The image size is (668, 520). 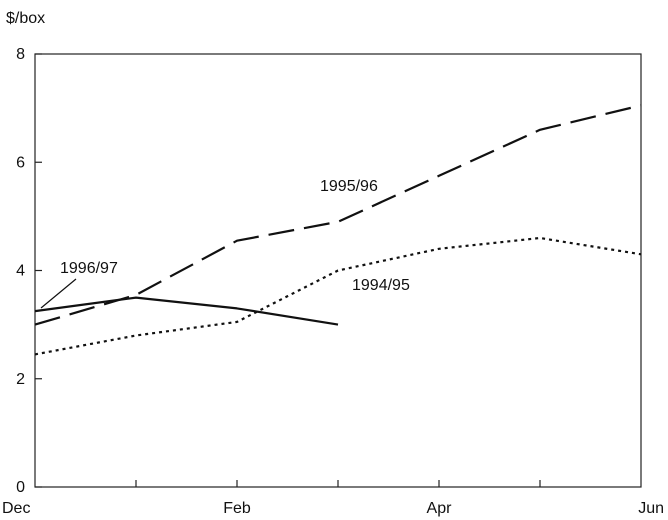 What do you see at coordinates (16, 508) in the screenshot?
I see `x-tick-label: Dec` at bounding box center [16, 508].